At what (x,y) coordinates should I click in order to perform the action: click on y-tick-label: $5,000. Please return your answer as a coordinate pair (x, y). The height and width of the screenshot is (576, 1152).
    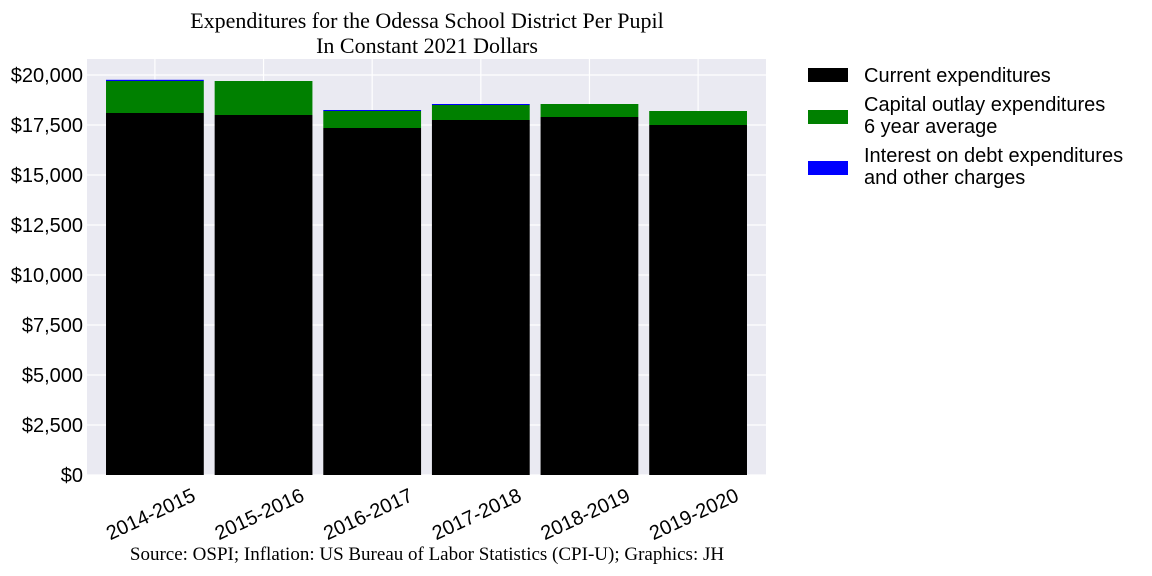
    Looking at the image, I should click on (52, 376).